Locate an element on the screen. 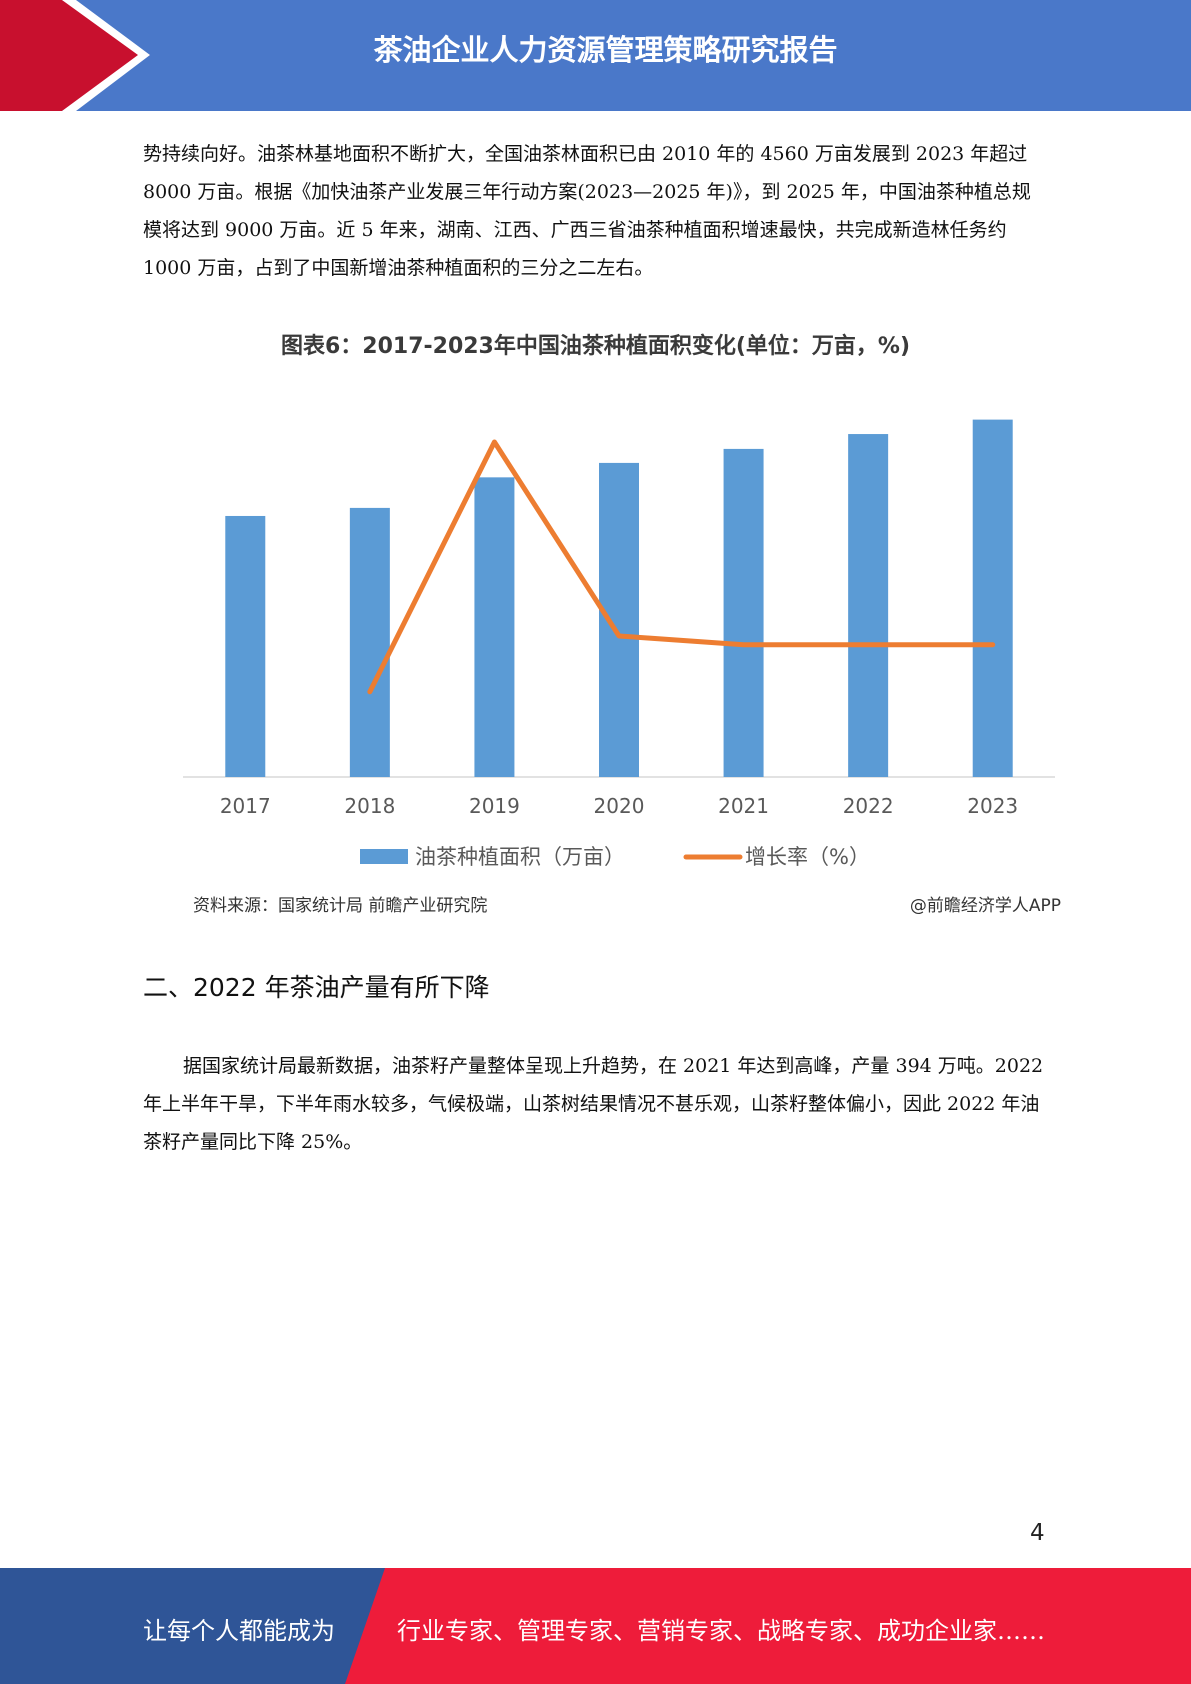 Image resolution: width=1191 pixels, height=1684 pixels. page-number: 4 is located at coordinates (1037, 1533).